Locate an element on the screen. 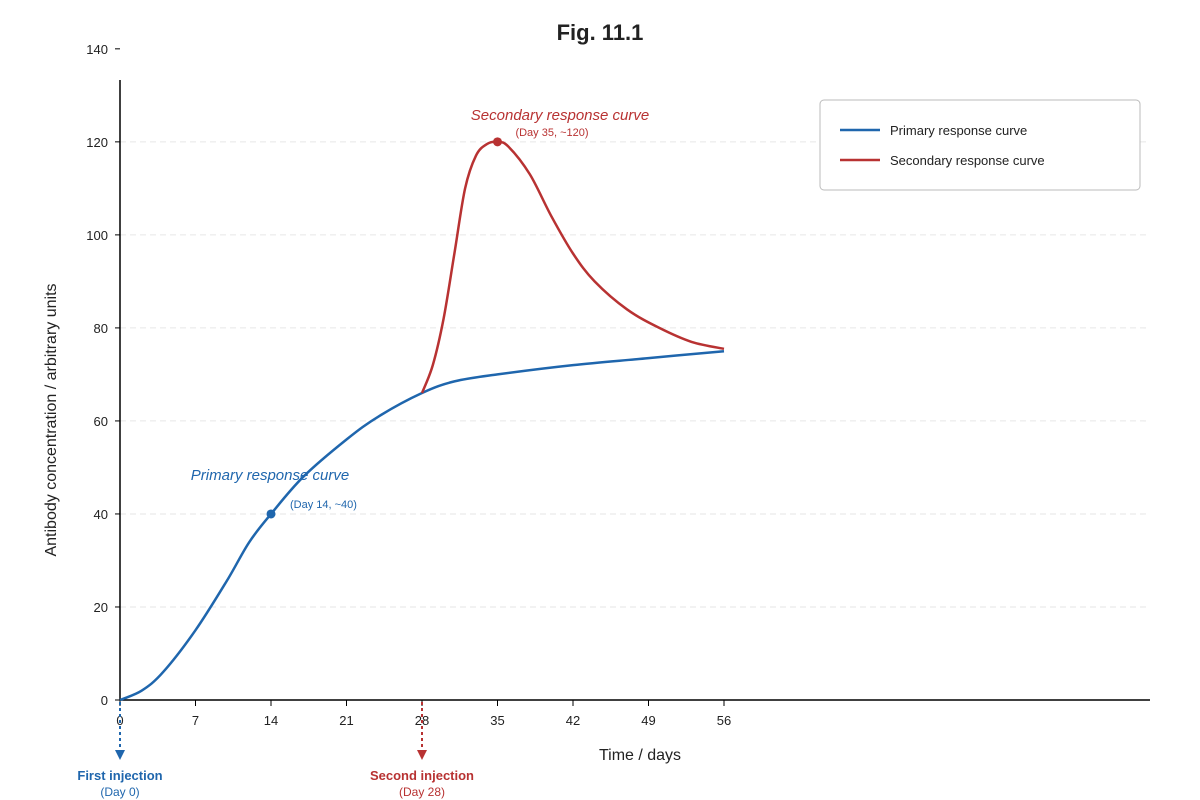 The height and width of the screenshot is (800, 1200). first-injection-arrow-icon is located at coordinates (120, 755).